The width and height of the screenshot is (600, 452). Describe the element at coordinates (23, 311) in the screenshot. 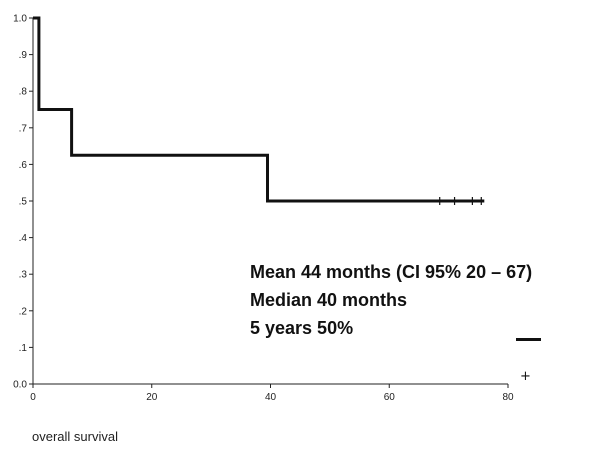

I see `y-tick-label: .2` at that location.